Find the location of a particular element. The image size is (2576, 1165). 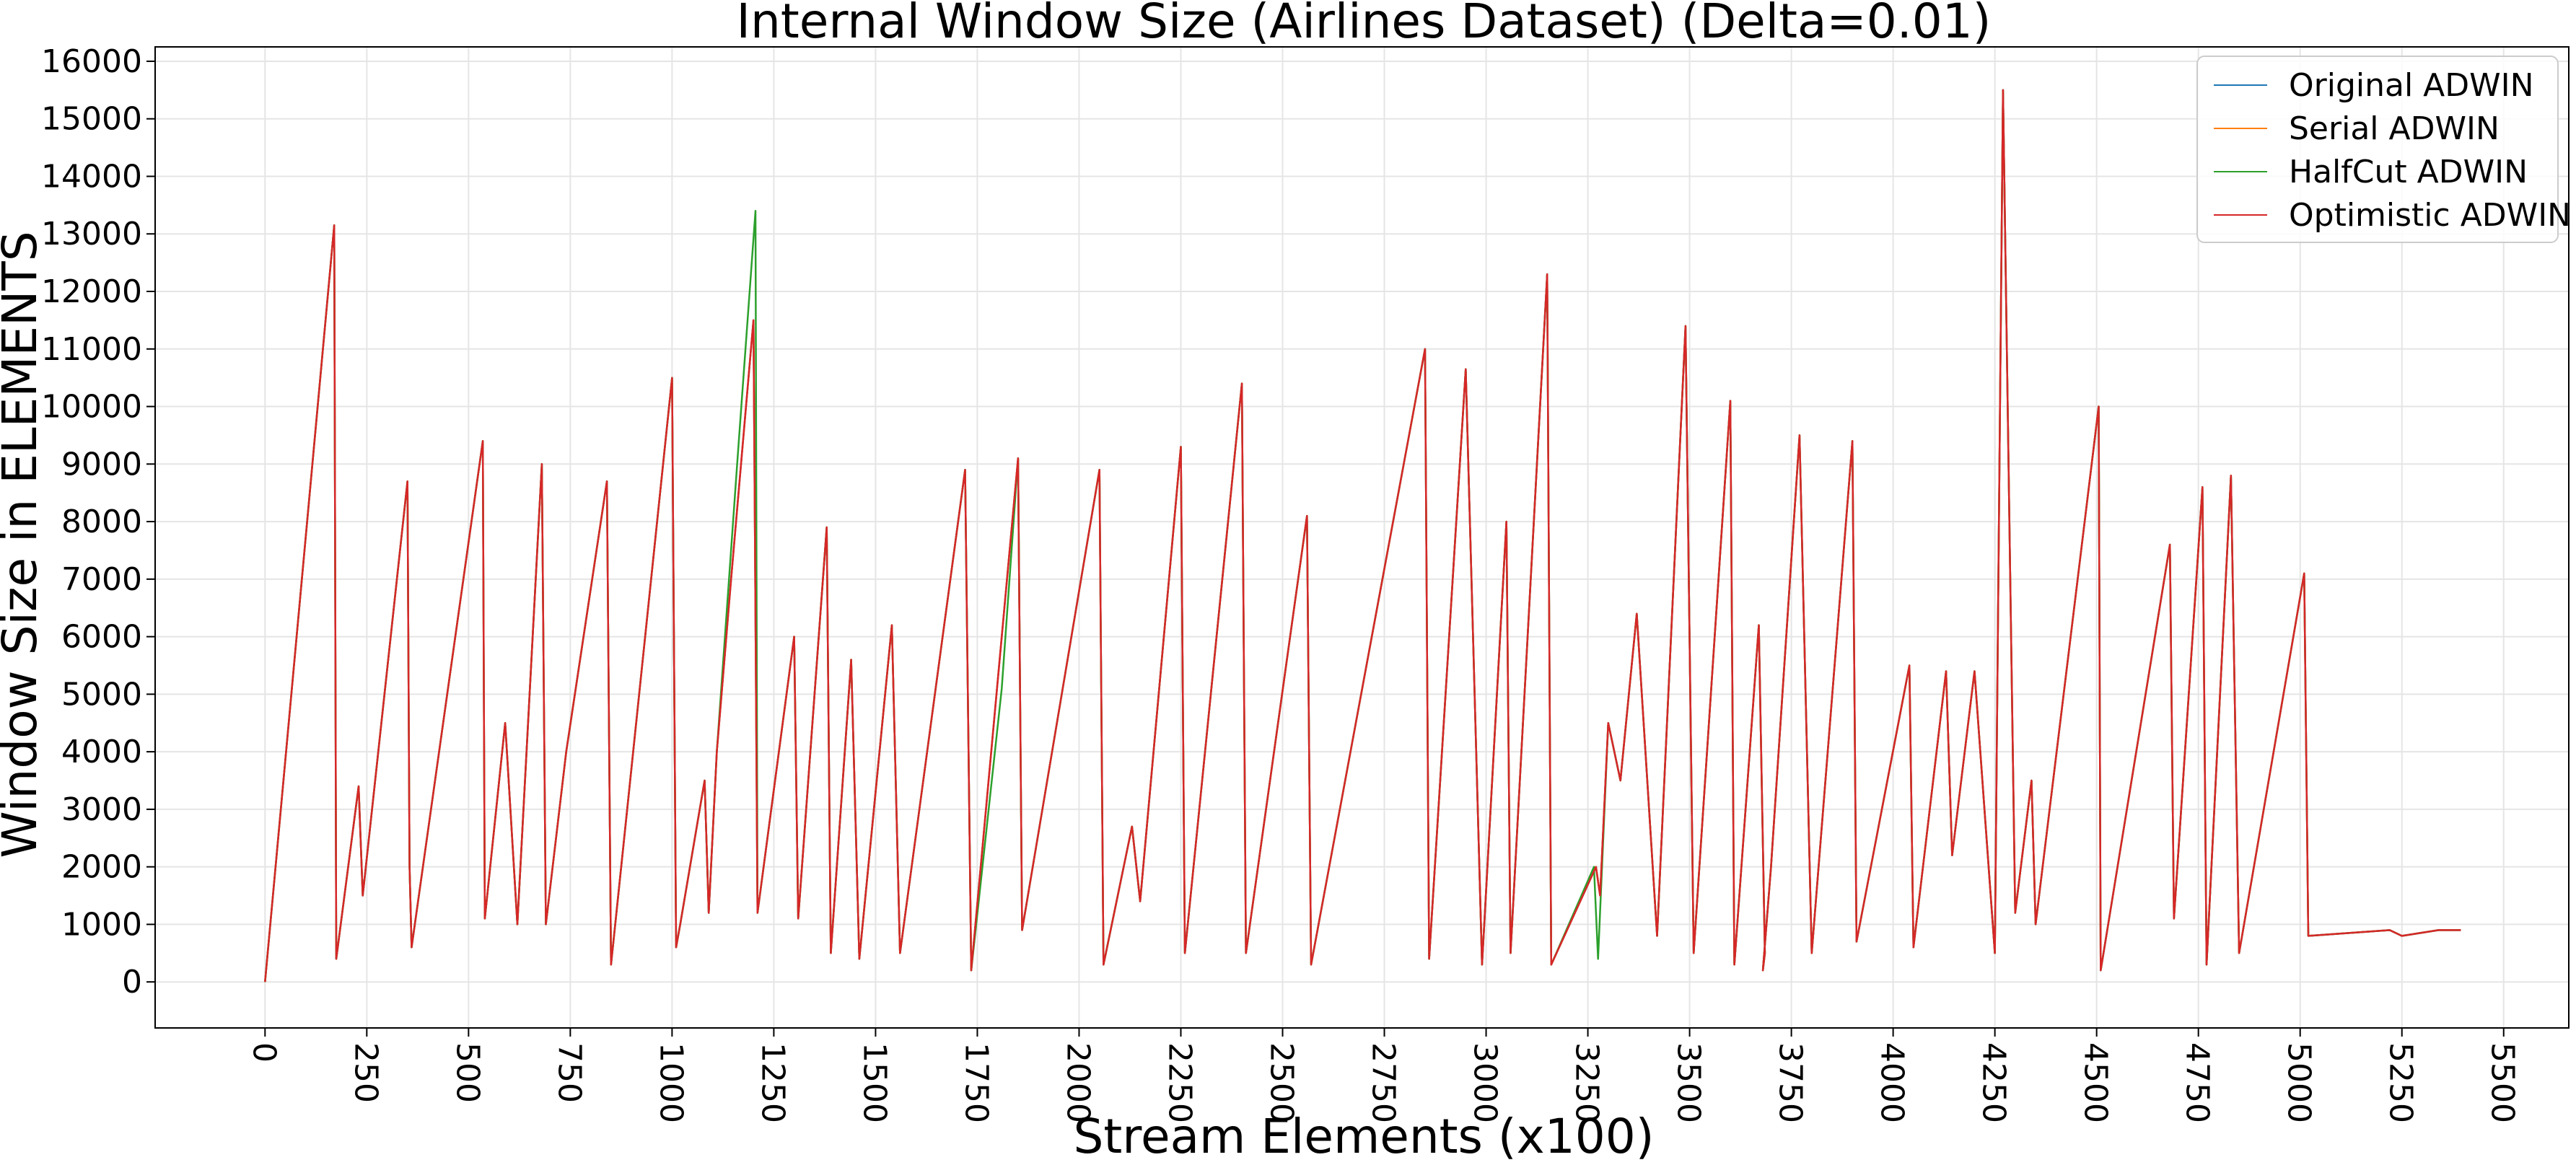

legend-label-serial-adwin: Serial ADWIN is located at coordinates (2394, 128).